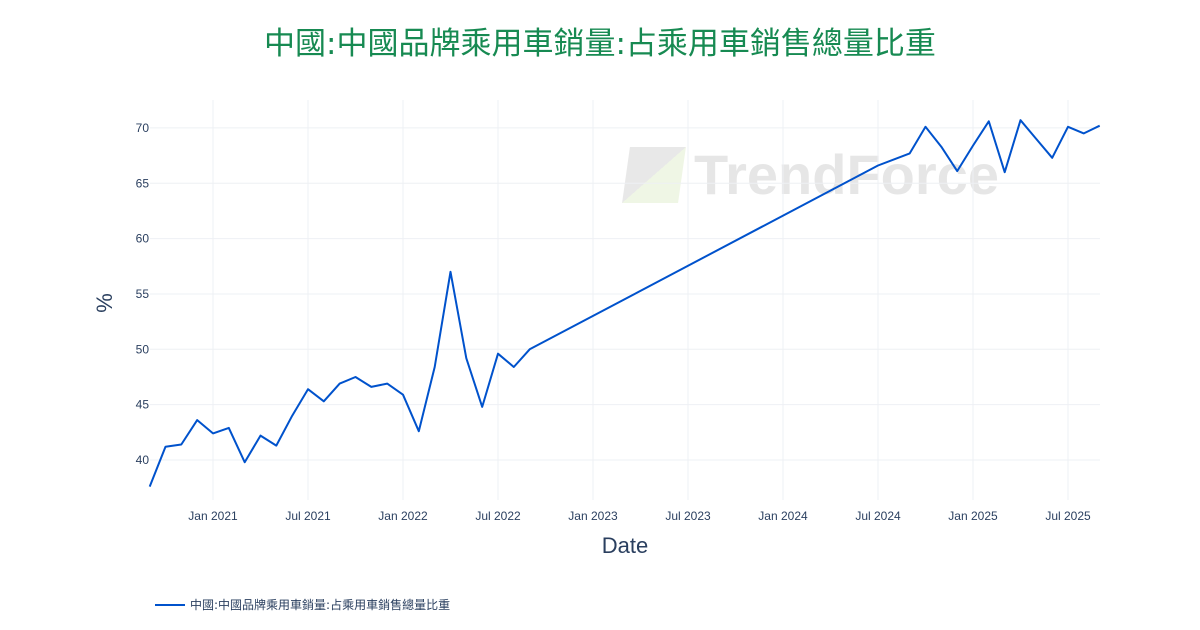  What do you see at coordinates (846, 174) in the screenshot?
I see `watermark-text: TrendForce` at bounding box center [846, 174].